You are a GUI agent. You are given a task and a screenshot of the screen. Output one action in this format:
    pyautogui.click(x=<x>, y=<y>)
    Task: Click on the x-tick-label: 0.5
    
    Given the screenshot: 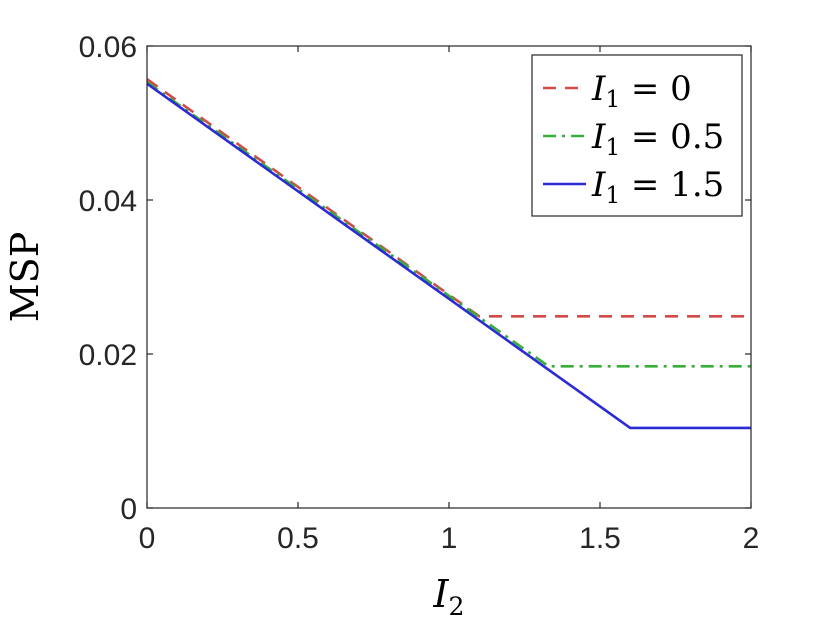 What is the action you would take?
    pyautogui.click(x=298, y=538)
    